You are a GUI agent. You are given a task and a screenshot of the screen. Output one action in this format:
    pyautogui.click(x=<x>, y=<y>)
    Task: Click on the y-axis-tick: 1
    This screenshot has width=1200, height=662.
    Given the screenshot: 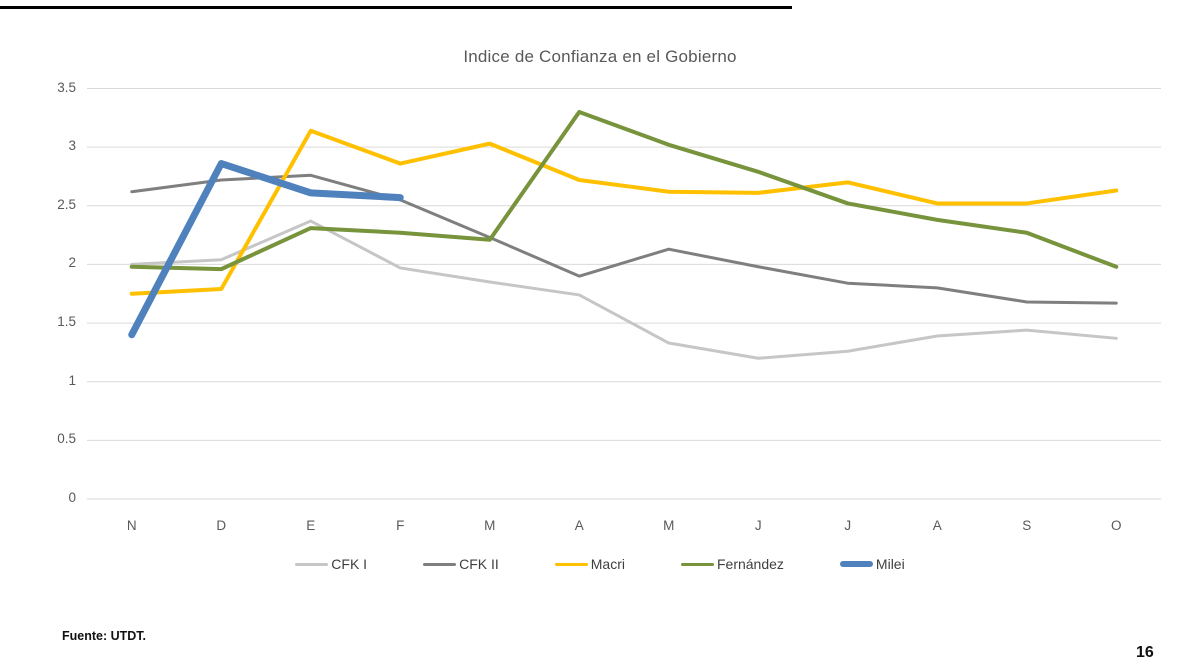 What is the action you would take?
    pyautogui.click(x=72, y=380)
    